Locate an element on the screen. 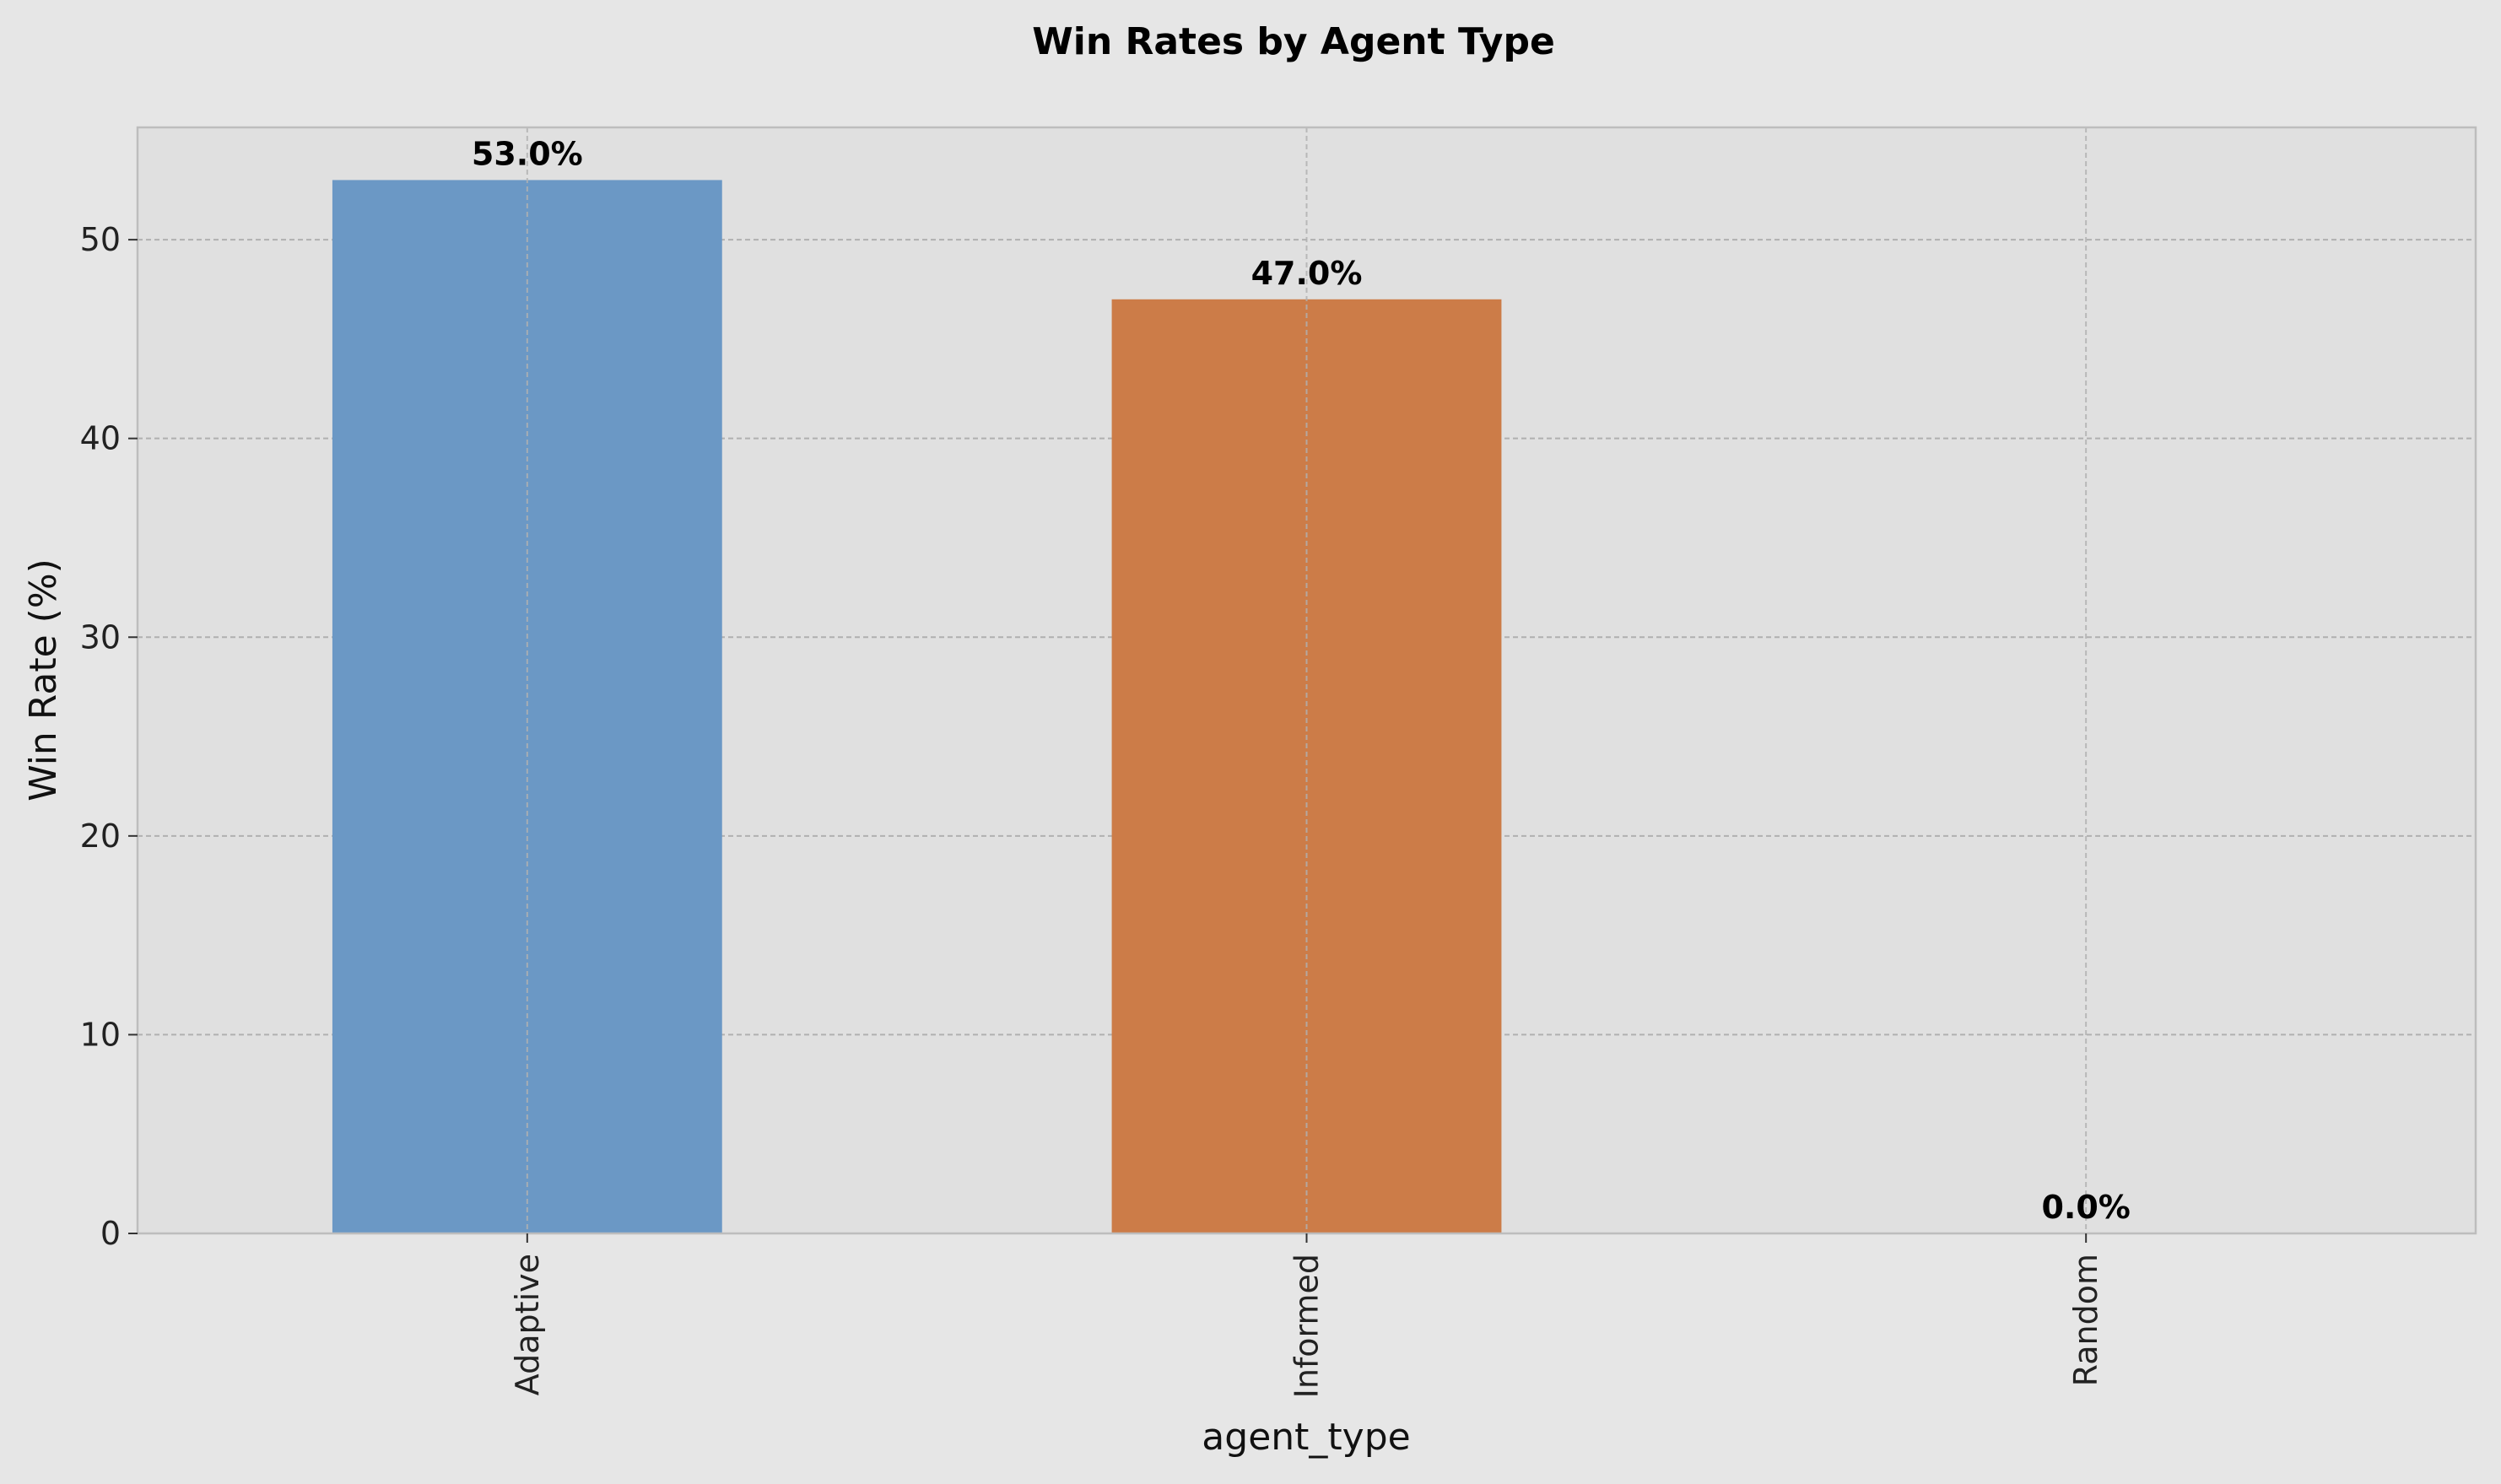 The height and width of the screenshot is (1484, 2501). x-tick-label-informed: Informed is located at coordinates (1307, 1326).